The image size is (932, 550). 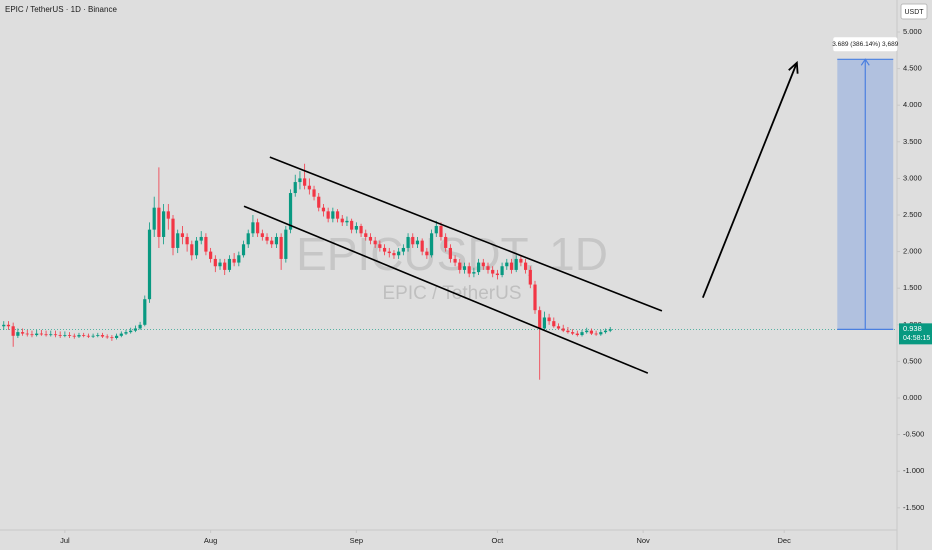 What do you see at coordinates (912, 328) in the screenshot?
I see `last-price-label: 0.938` at bounding box center [912, 328].